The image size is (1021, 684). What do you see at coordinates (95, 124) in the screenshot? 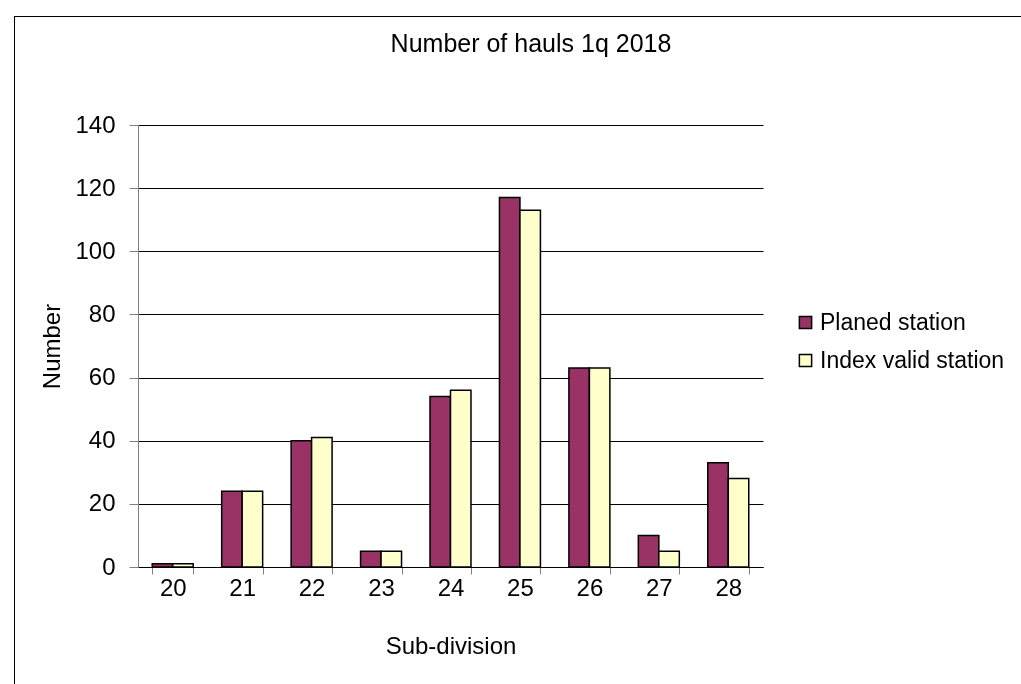
I see `y-tick-label: 140` at bounding box center [95, 124].